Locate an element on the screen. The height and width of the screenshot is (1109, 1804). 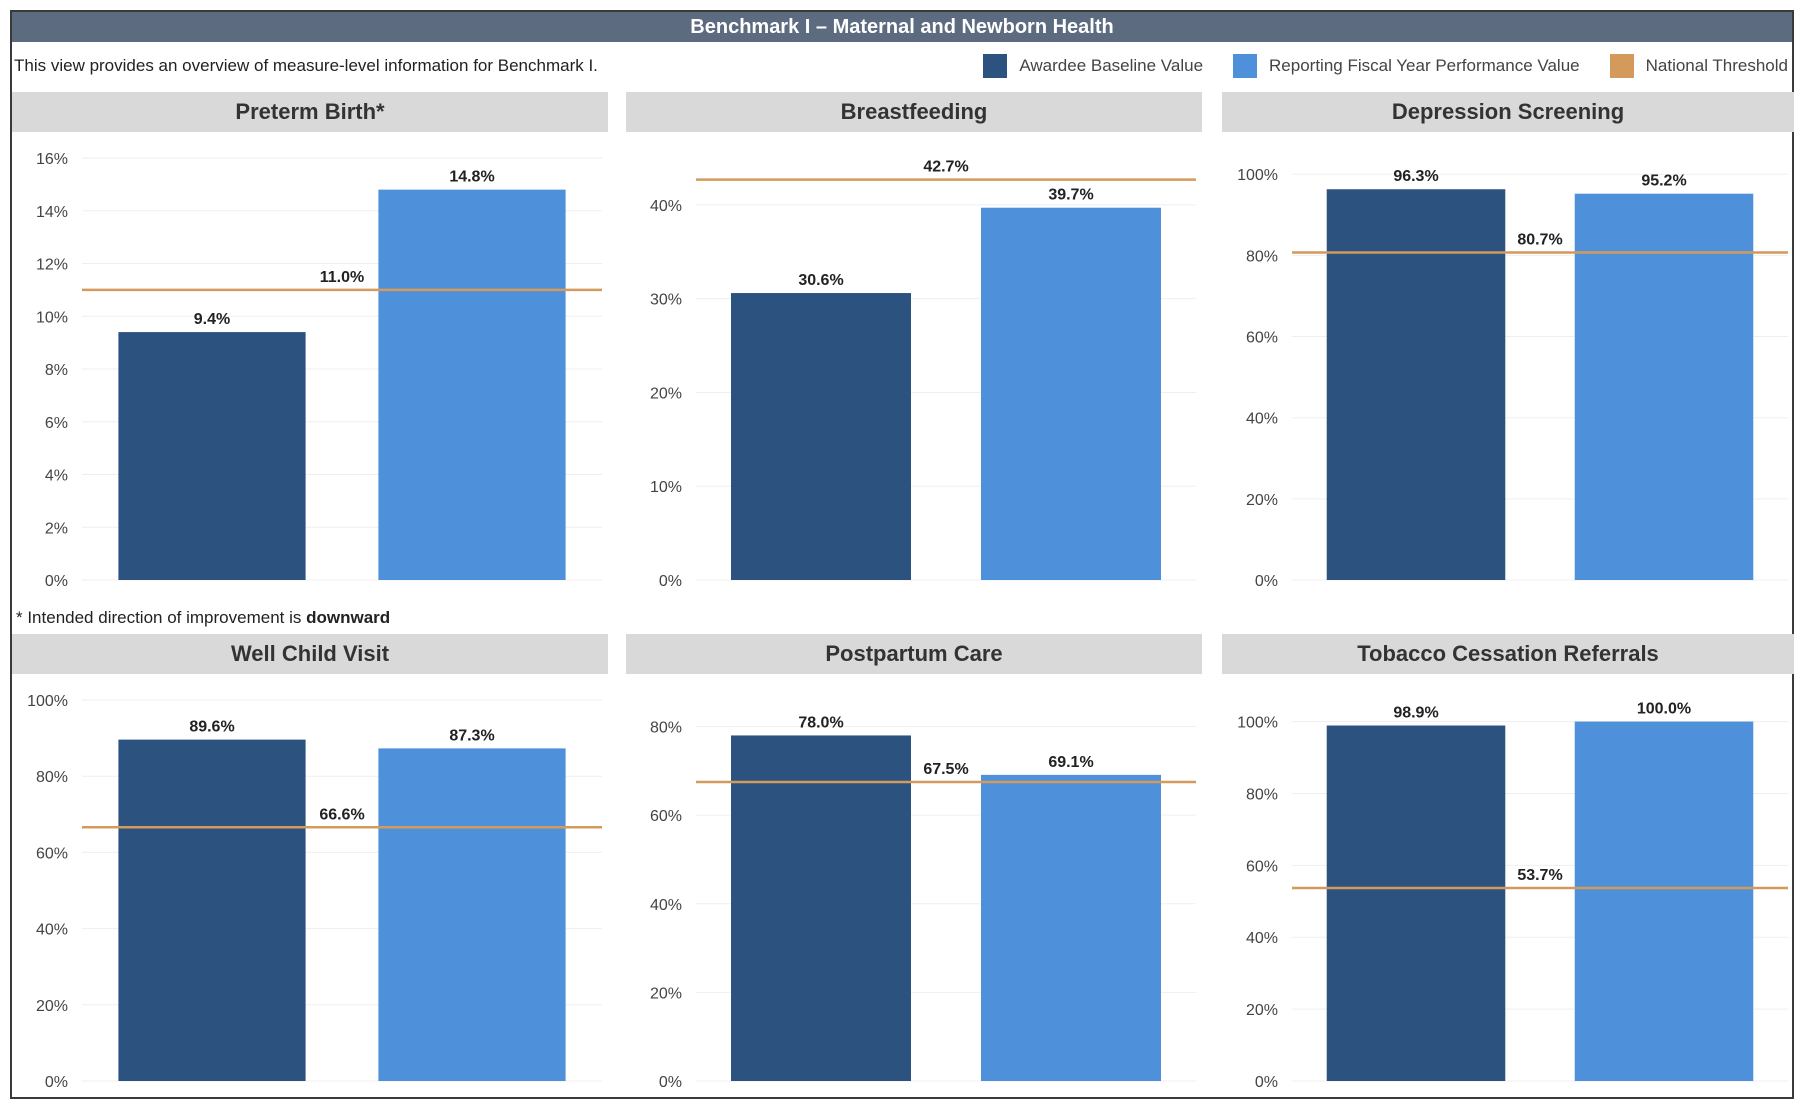
legend-item-baseline: Awardee Baseline Value is located at coordinates (1093, 66).